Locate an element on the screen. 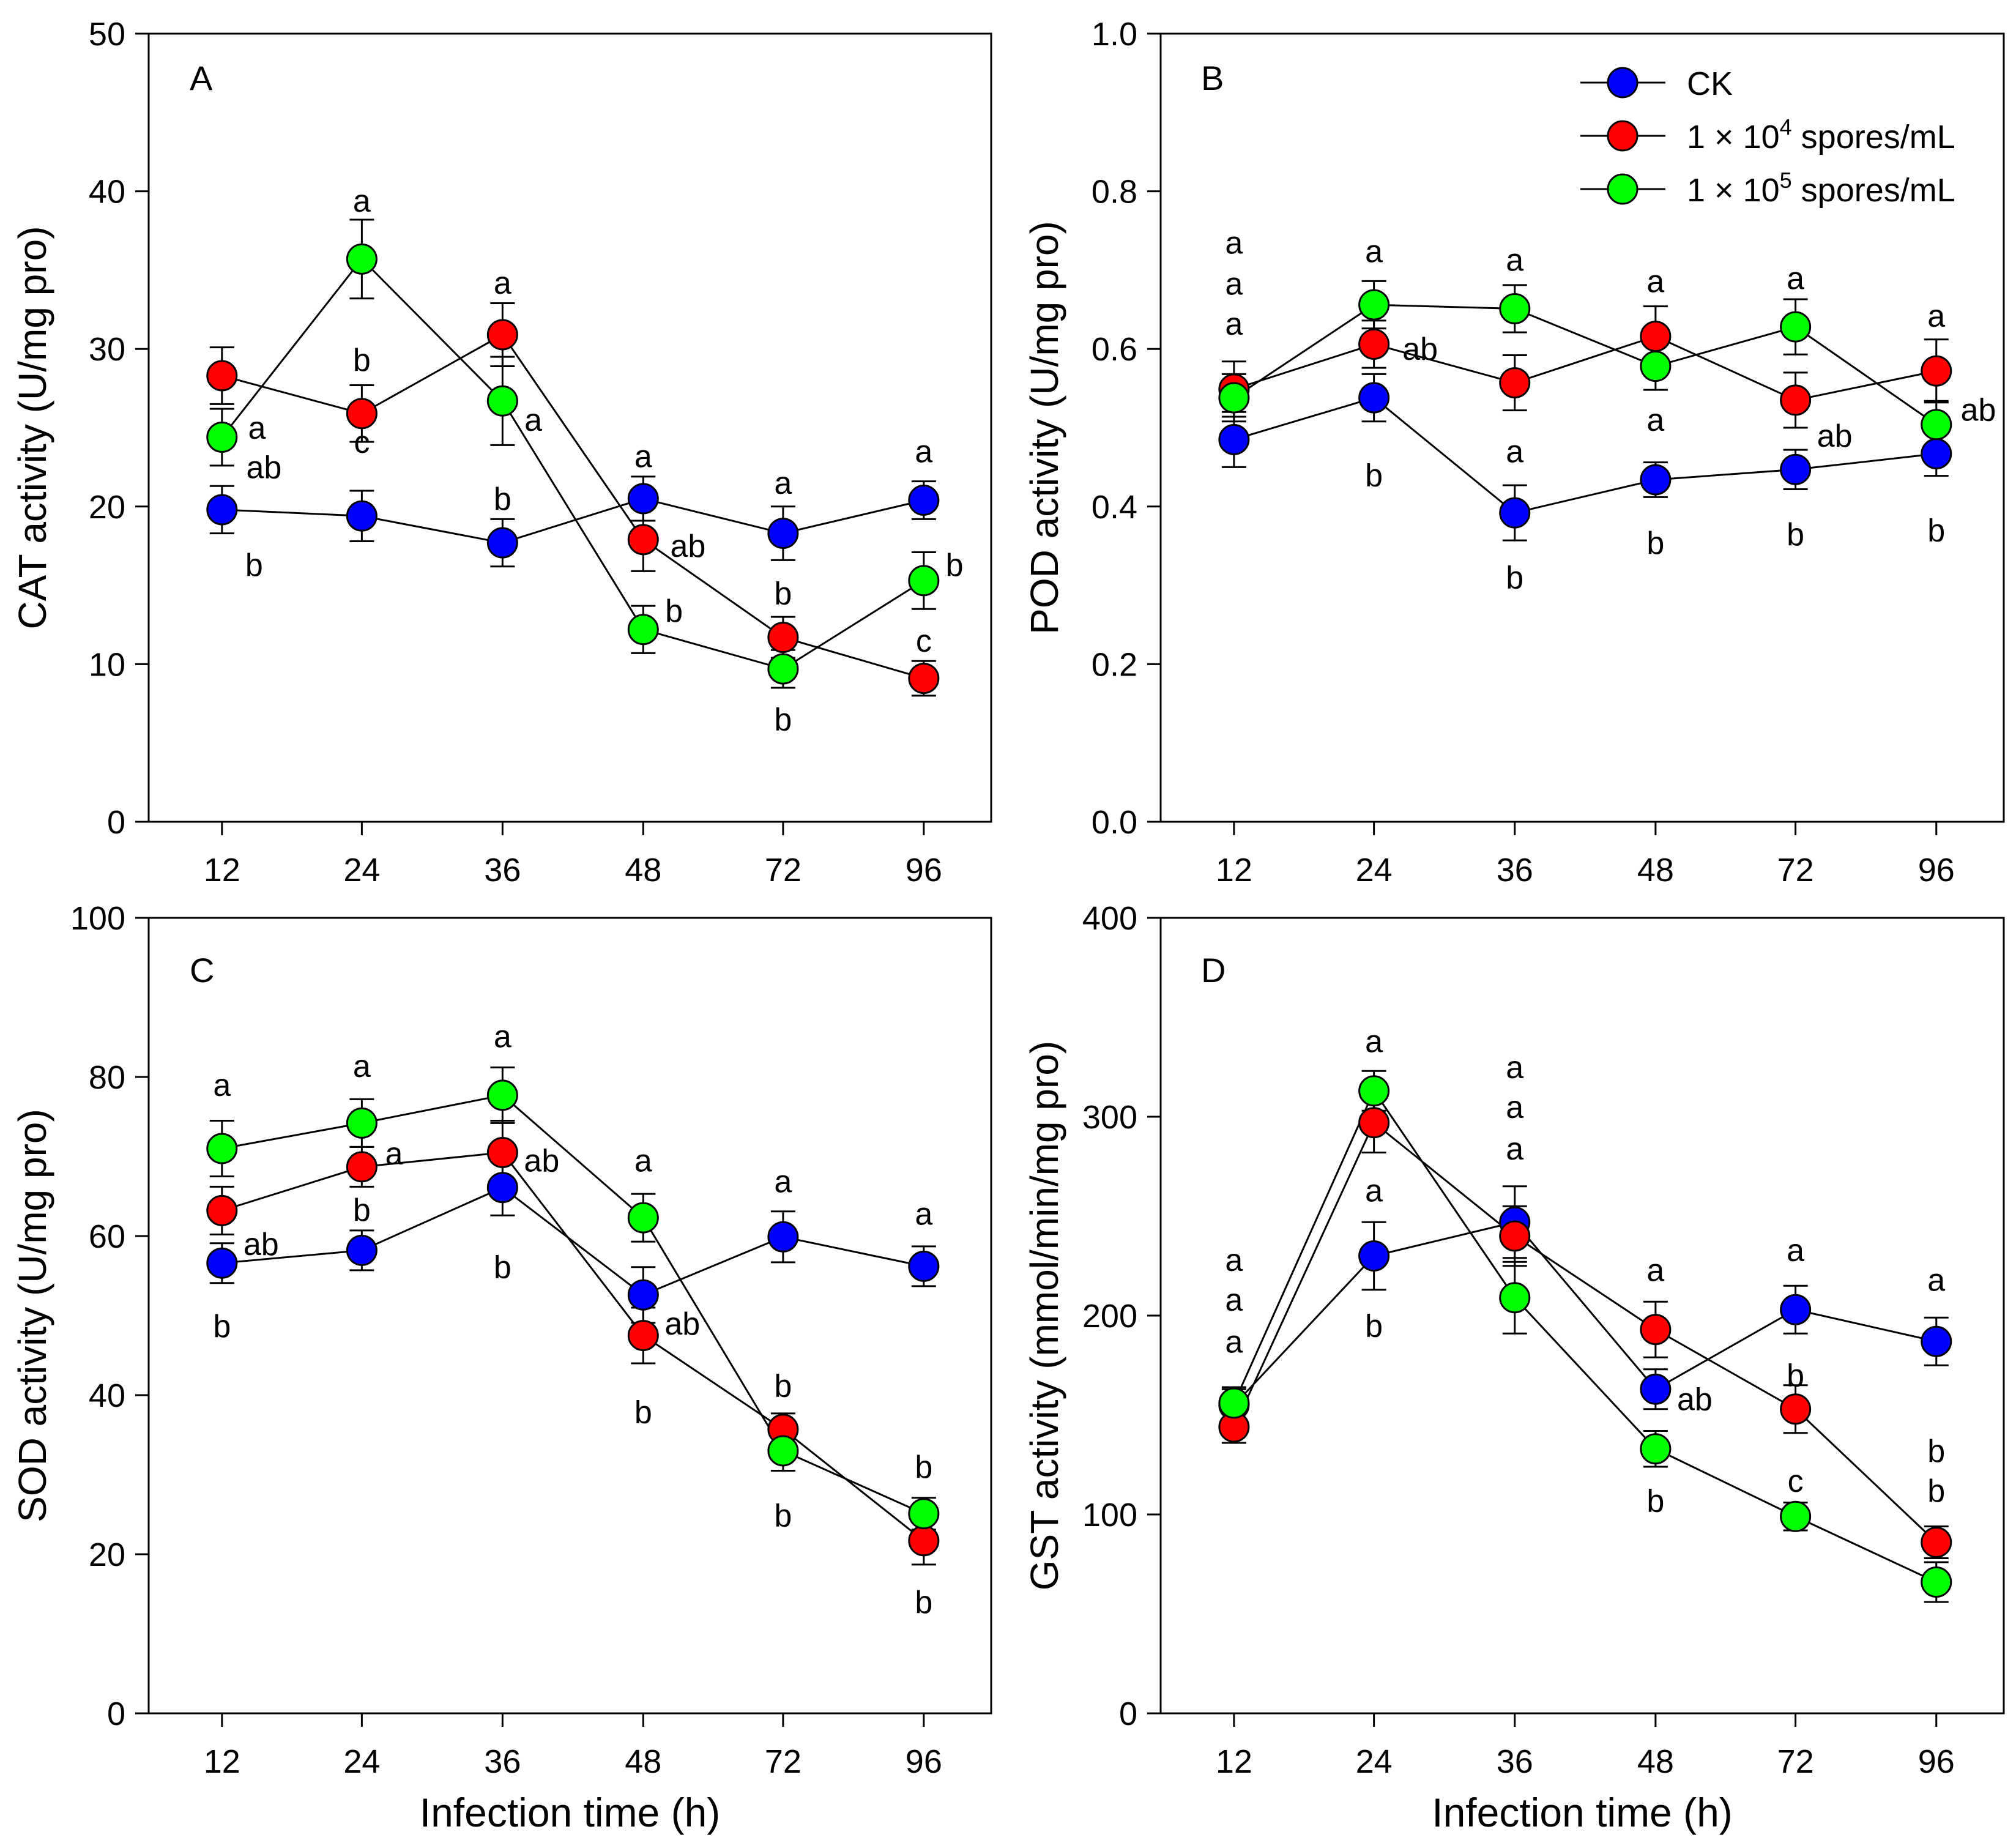 The image size is (2016, 1840). legend-label: CK is located at coordinates (1710, 83).